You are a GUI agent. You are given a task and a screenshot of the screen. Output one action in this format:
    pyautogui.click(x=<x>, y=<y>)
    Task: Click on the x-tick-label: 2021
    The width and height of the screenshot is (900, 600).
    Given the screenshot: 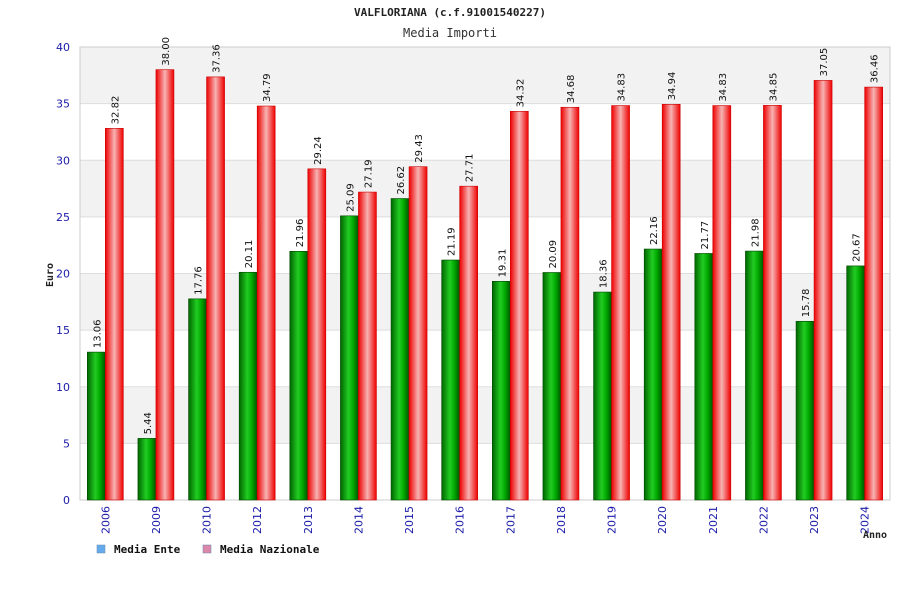 What is the action you would take?
    pyautogui.click(x=713, y=520)
    